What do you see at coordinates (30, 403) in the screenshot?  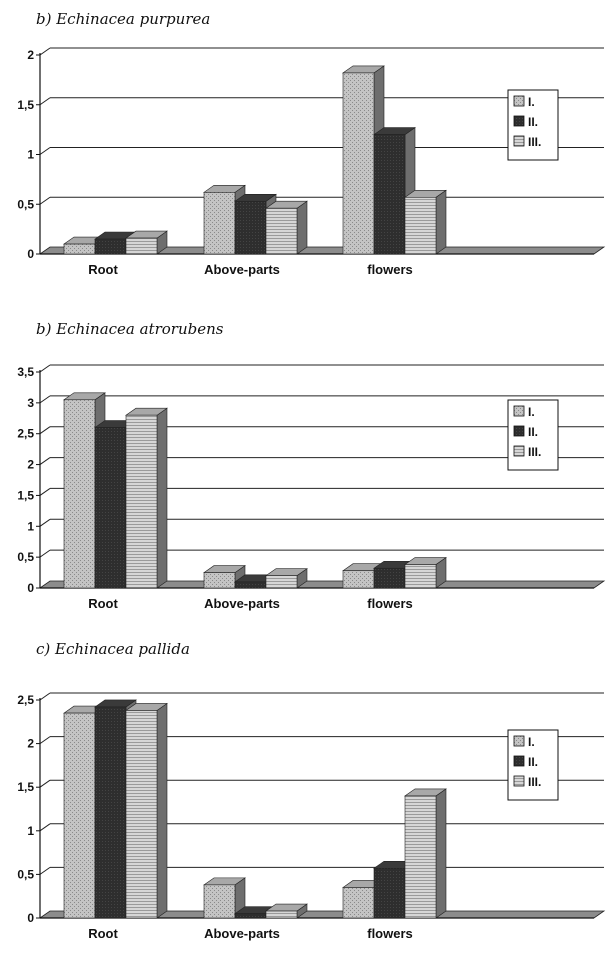 I see `y-tick-label: 3` at bounding box center [30, 403].